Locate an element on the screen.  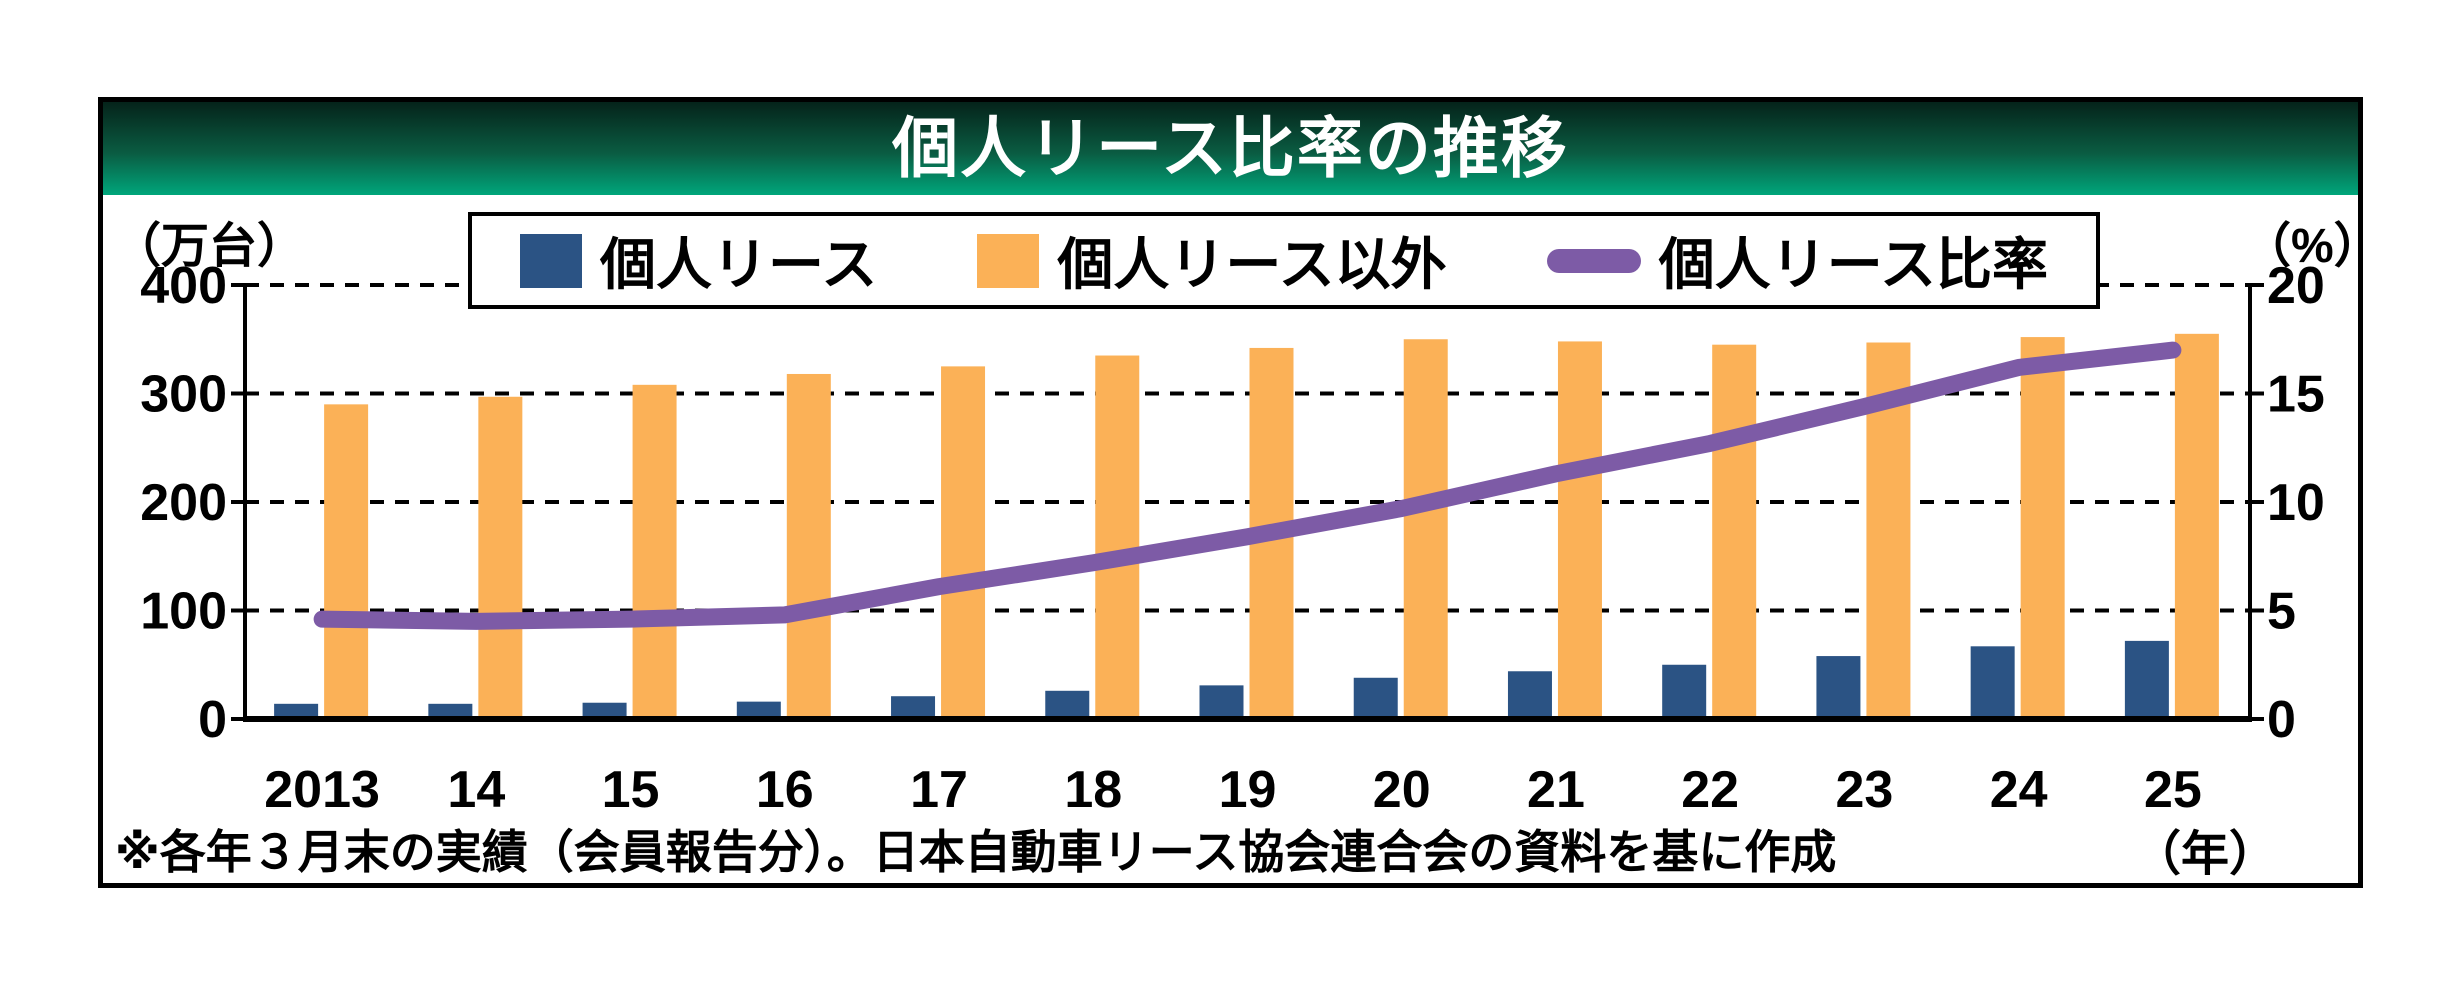
legend-label-personal-lease: 個人リース is located at coordinates (739, 264).